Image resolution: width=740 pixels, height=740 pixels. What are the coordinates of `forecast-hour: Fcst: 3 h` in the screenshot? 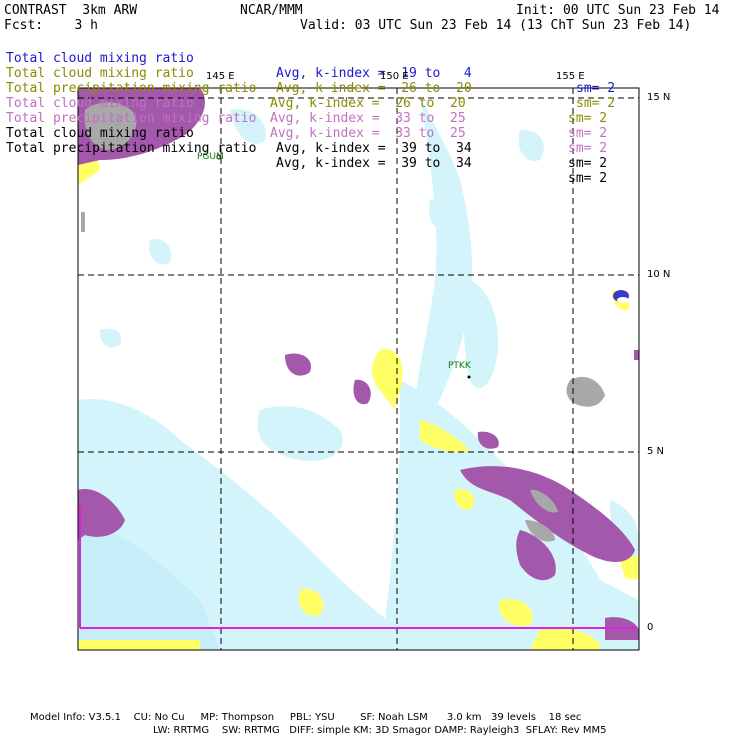 It's located at (51, 25).